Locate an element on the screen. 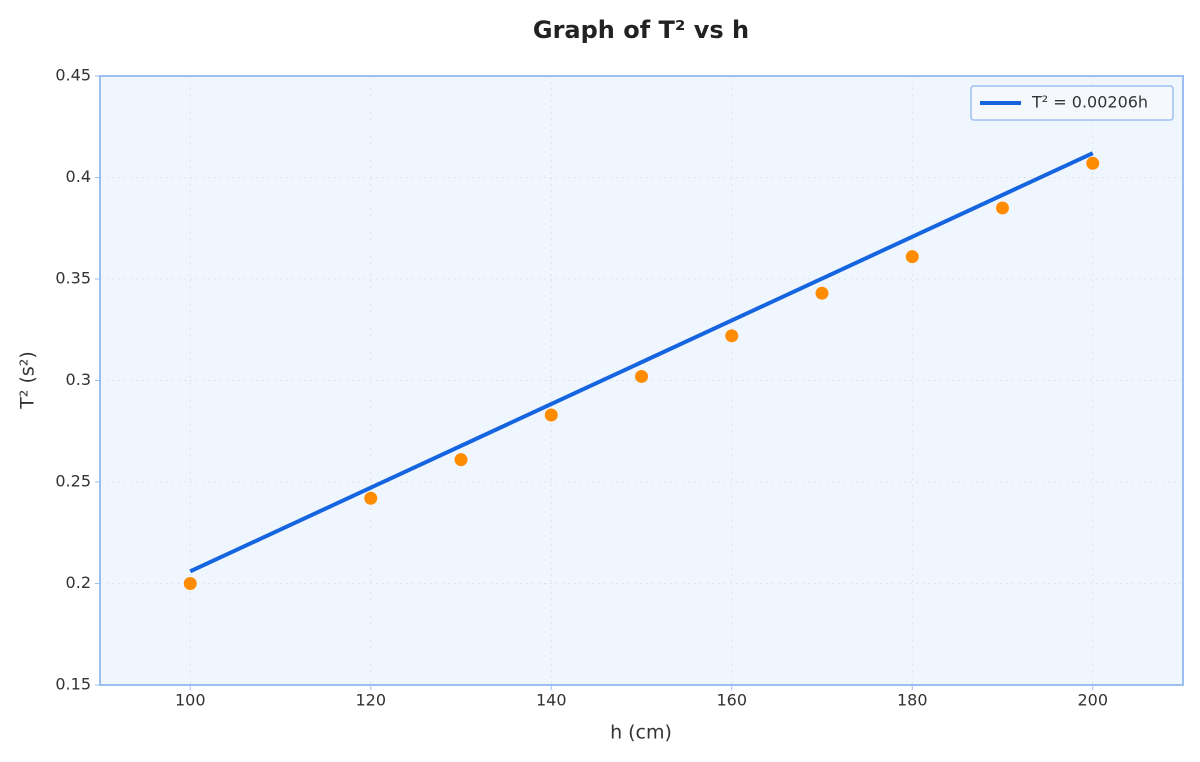 The width and height of the screenshot is (1200, 762). legend: T² = 0.00206h is located at coordinates (1072, 103).